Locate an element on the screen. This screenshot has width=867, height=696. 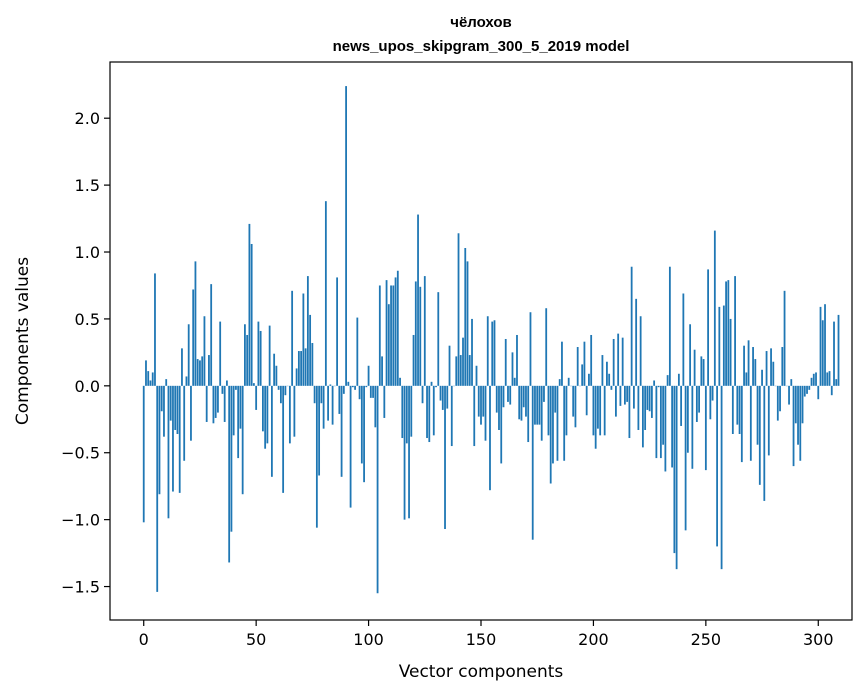
y-tick-label: 1.0 is located at coordinates (87, 252).